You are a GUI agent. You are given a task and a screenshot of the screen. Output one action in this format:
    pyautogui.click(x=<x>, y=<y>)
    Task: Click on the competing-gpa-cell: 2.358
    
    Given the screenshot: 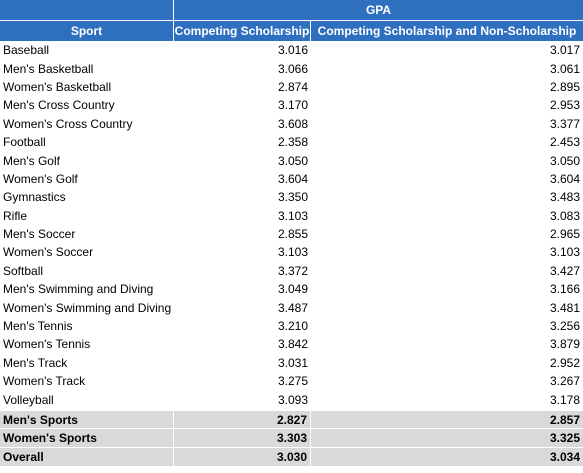 What is the action you would take?
    pyautogui.click(x=292, y=142)
    